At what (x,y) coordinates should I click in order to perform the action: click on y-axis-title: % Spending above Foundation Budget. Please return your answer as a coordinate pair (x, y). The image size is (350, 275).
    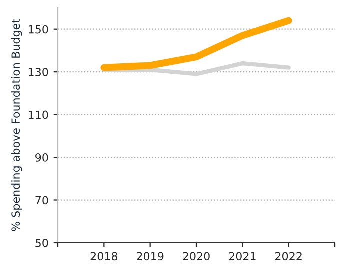
    Looking at the image, I should click on (16, 125).